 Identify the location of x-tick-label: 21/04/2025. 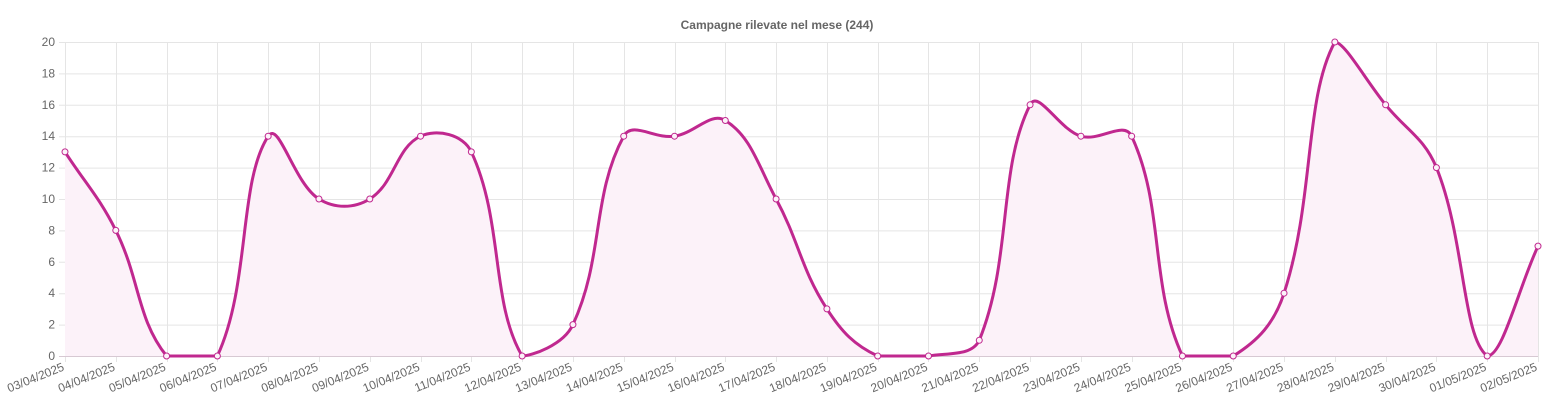
(949, 378).